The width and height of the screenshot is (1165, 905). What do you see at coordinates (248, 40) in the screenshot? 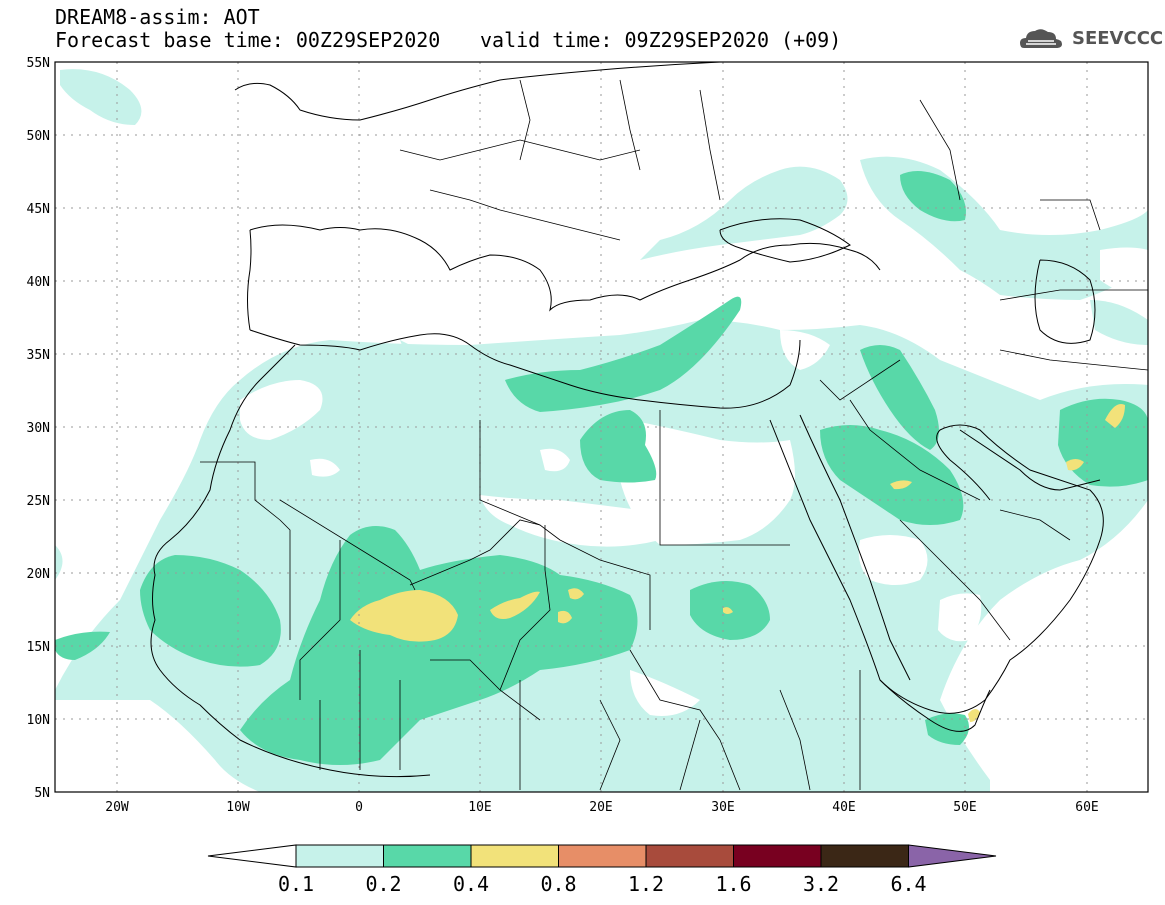
I see `forecast-base-time: Forecast base time: 00Z29SEP2020` at bounding box center [248, 40].